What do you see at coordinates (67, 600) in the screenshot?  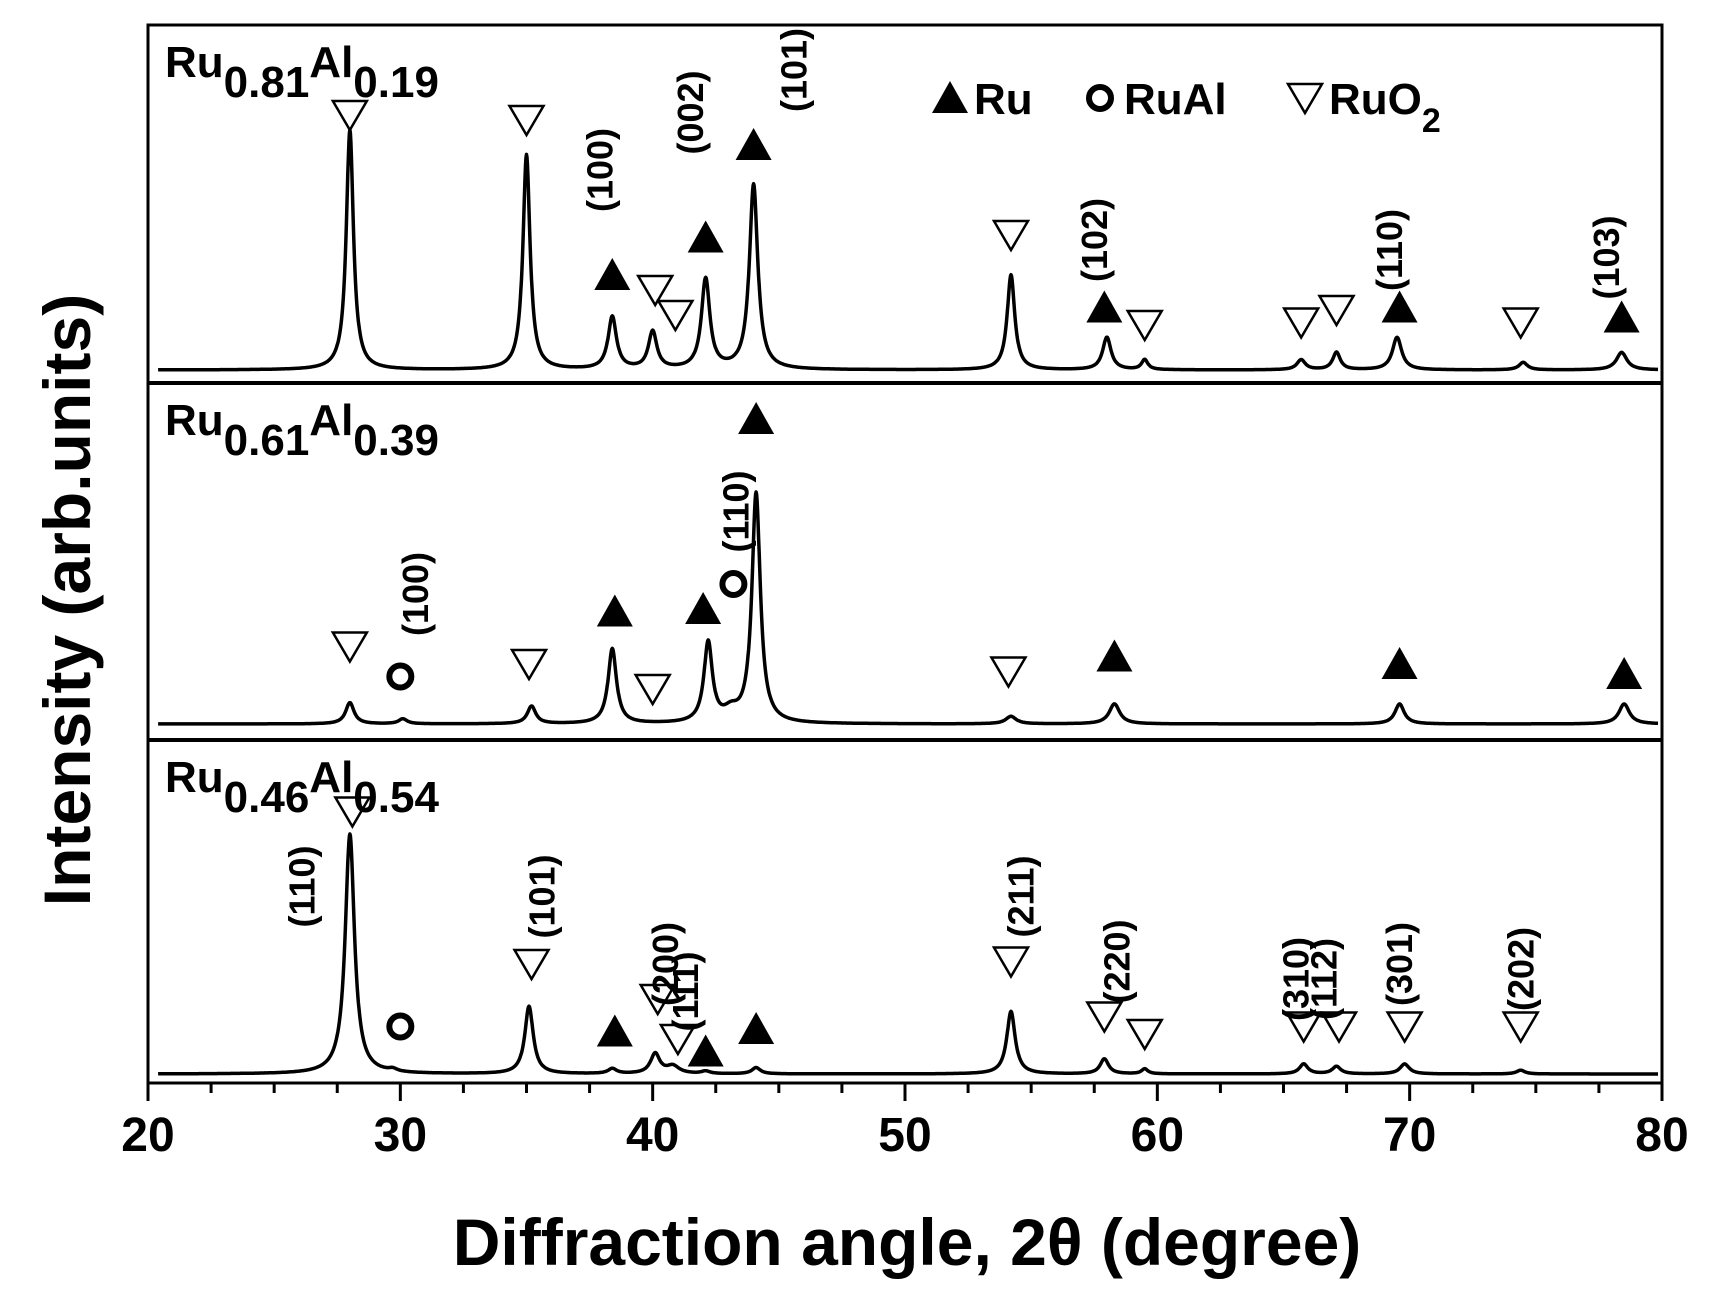 I see `y-axis-label: Intensity (arb.units)` at bounding box center [67, 600].